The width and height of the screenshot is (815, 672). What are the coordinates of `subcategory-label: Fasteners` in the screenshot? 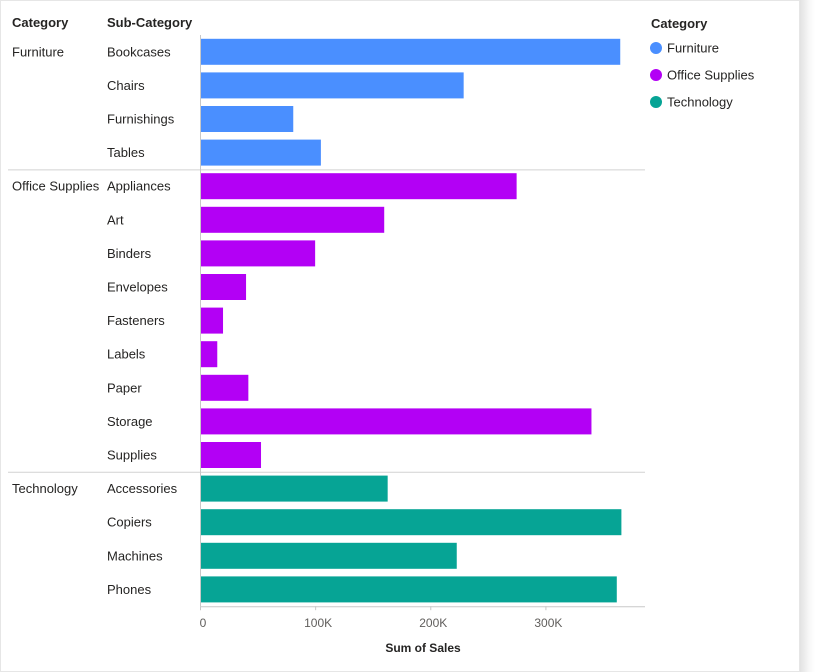 It's located at (136, 320).